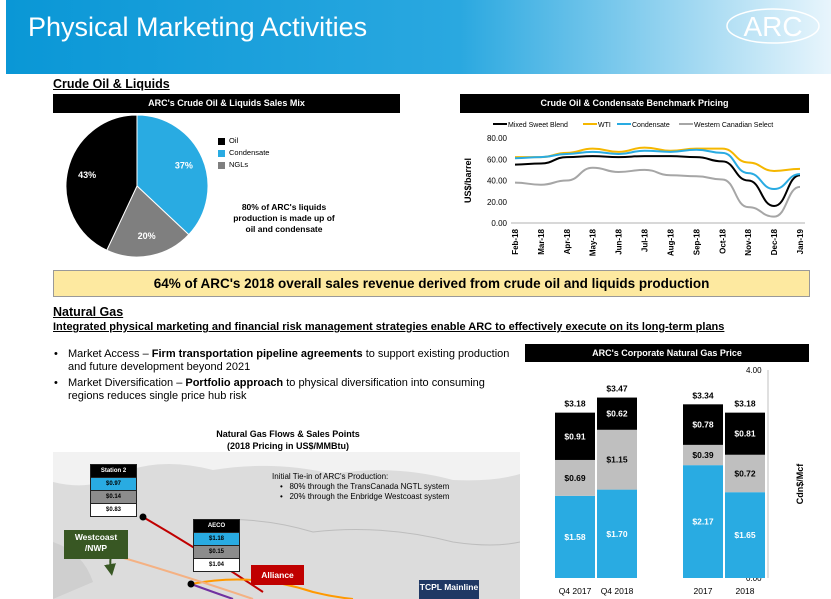 The width and height of the screenshot is (831, 599). Describe the element at coordinates (497, 138) in the screenshot. I see `line-ytick: 80.00` at that location.